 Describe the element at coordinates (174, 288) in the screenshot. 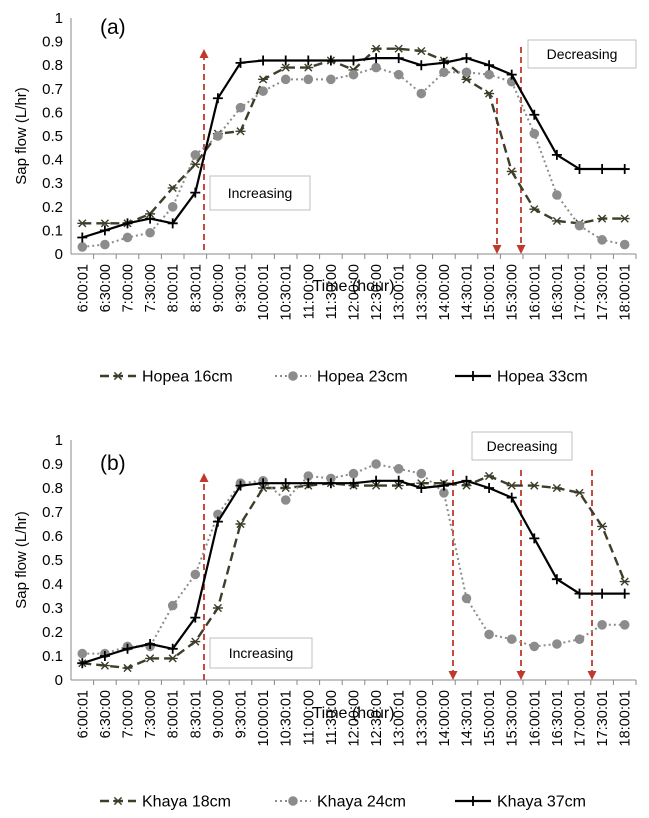

I see `x-tick-label: 8:00:01` at that location.